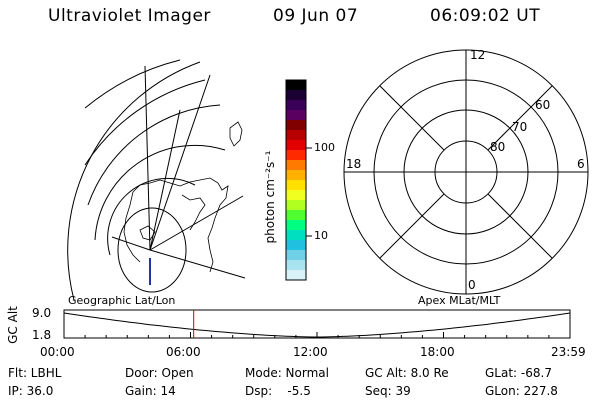  What do you see at coordinates (278, 391) in the screenshot?
I see `info-dsp: Dsp: -5.5` at bounding box center [278, 391].